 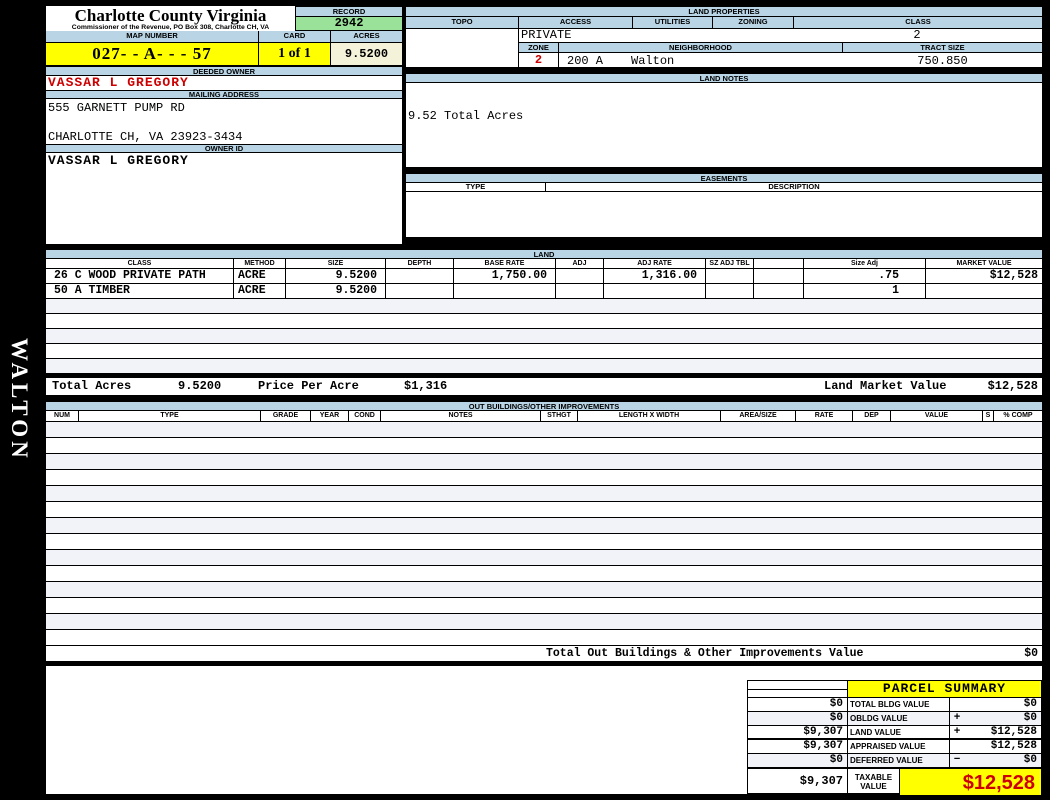 I want to click on appraised-value-row: $9,307 APPRAISED VALUE $12,528, so click(x=894, y=747).